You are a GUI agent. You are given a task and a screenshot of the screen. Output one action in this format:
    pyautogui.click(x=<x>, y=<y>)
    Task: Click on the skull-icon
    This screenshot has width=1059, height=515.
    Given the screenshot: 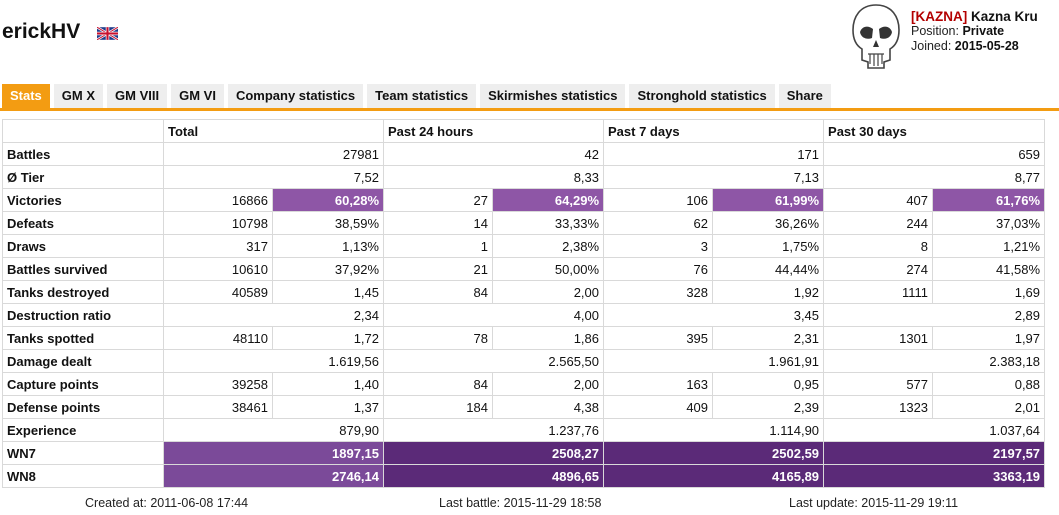 What is the action you would take?
    pyautogui.click(x=876, y=37)
    